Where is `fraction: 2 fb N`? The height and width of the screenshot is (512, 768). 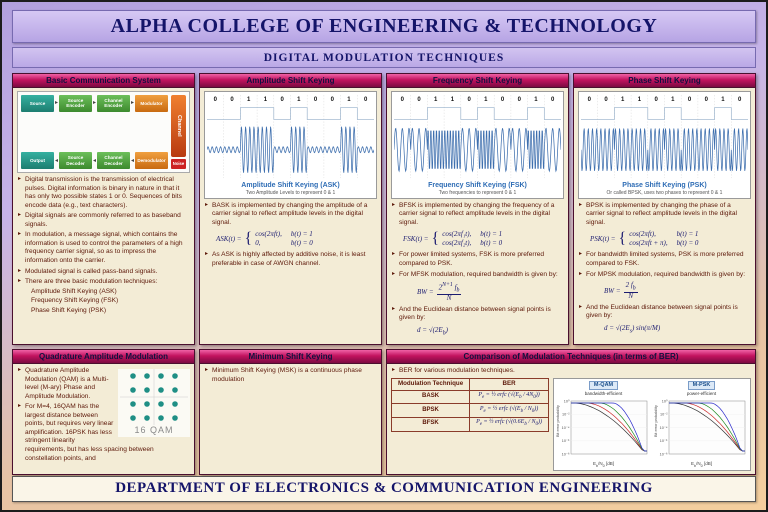 fraction: 2 fb N is located at coordinates (630, 290).